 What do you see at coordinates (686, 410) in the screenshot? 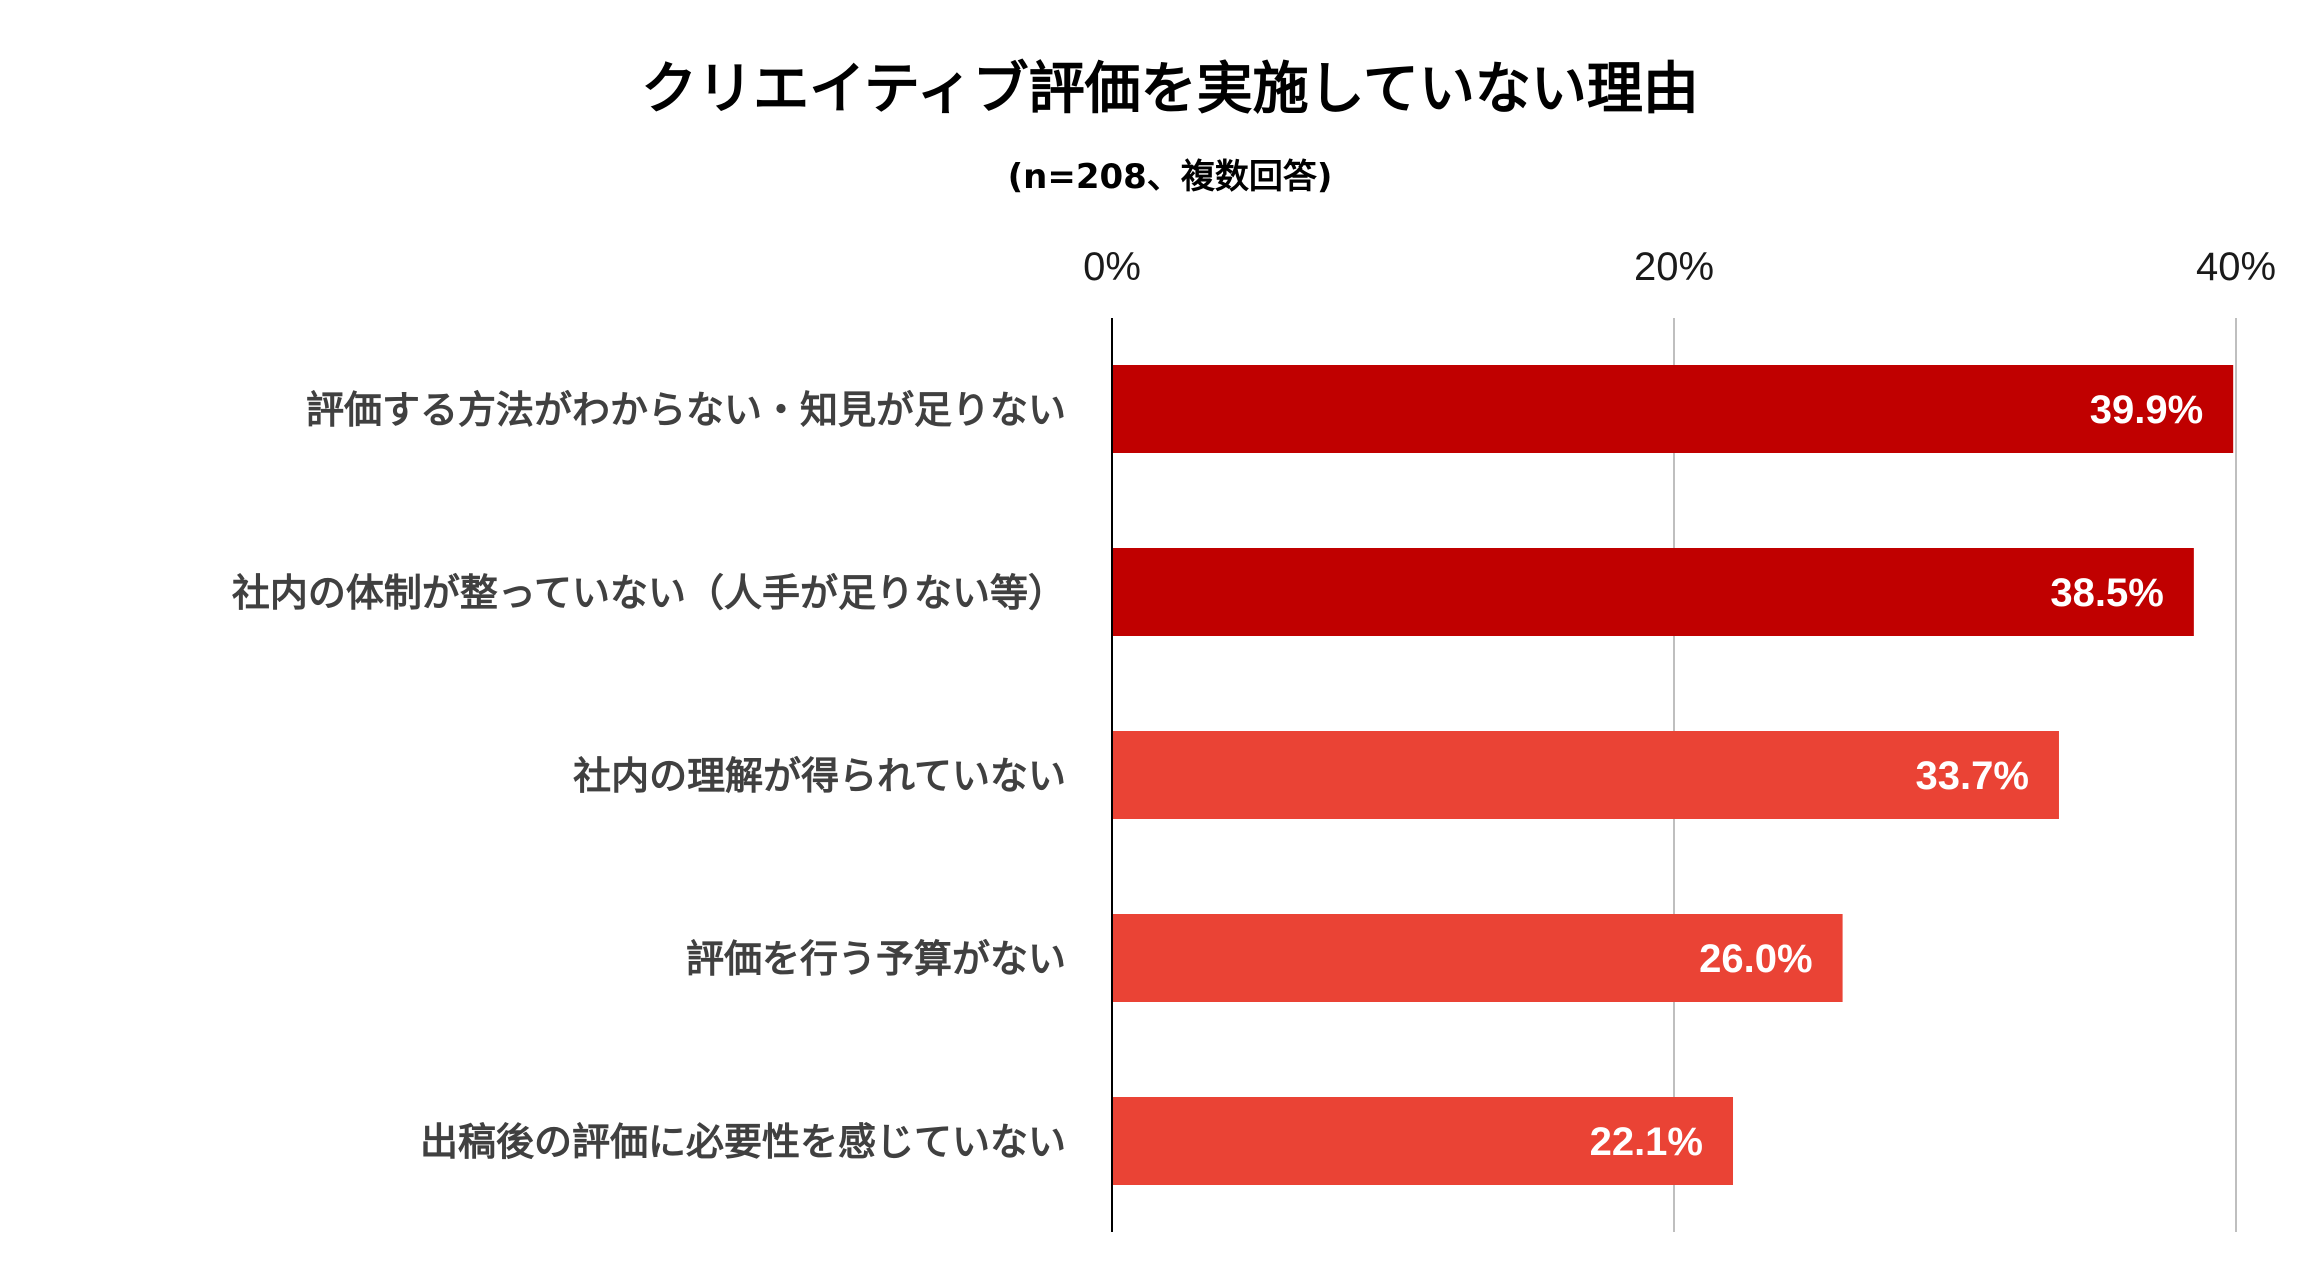
I see `category-label: 評価する方法がわからない・知見が足りない` at bounding box center [686, 410].